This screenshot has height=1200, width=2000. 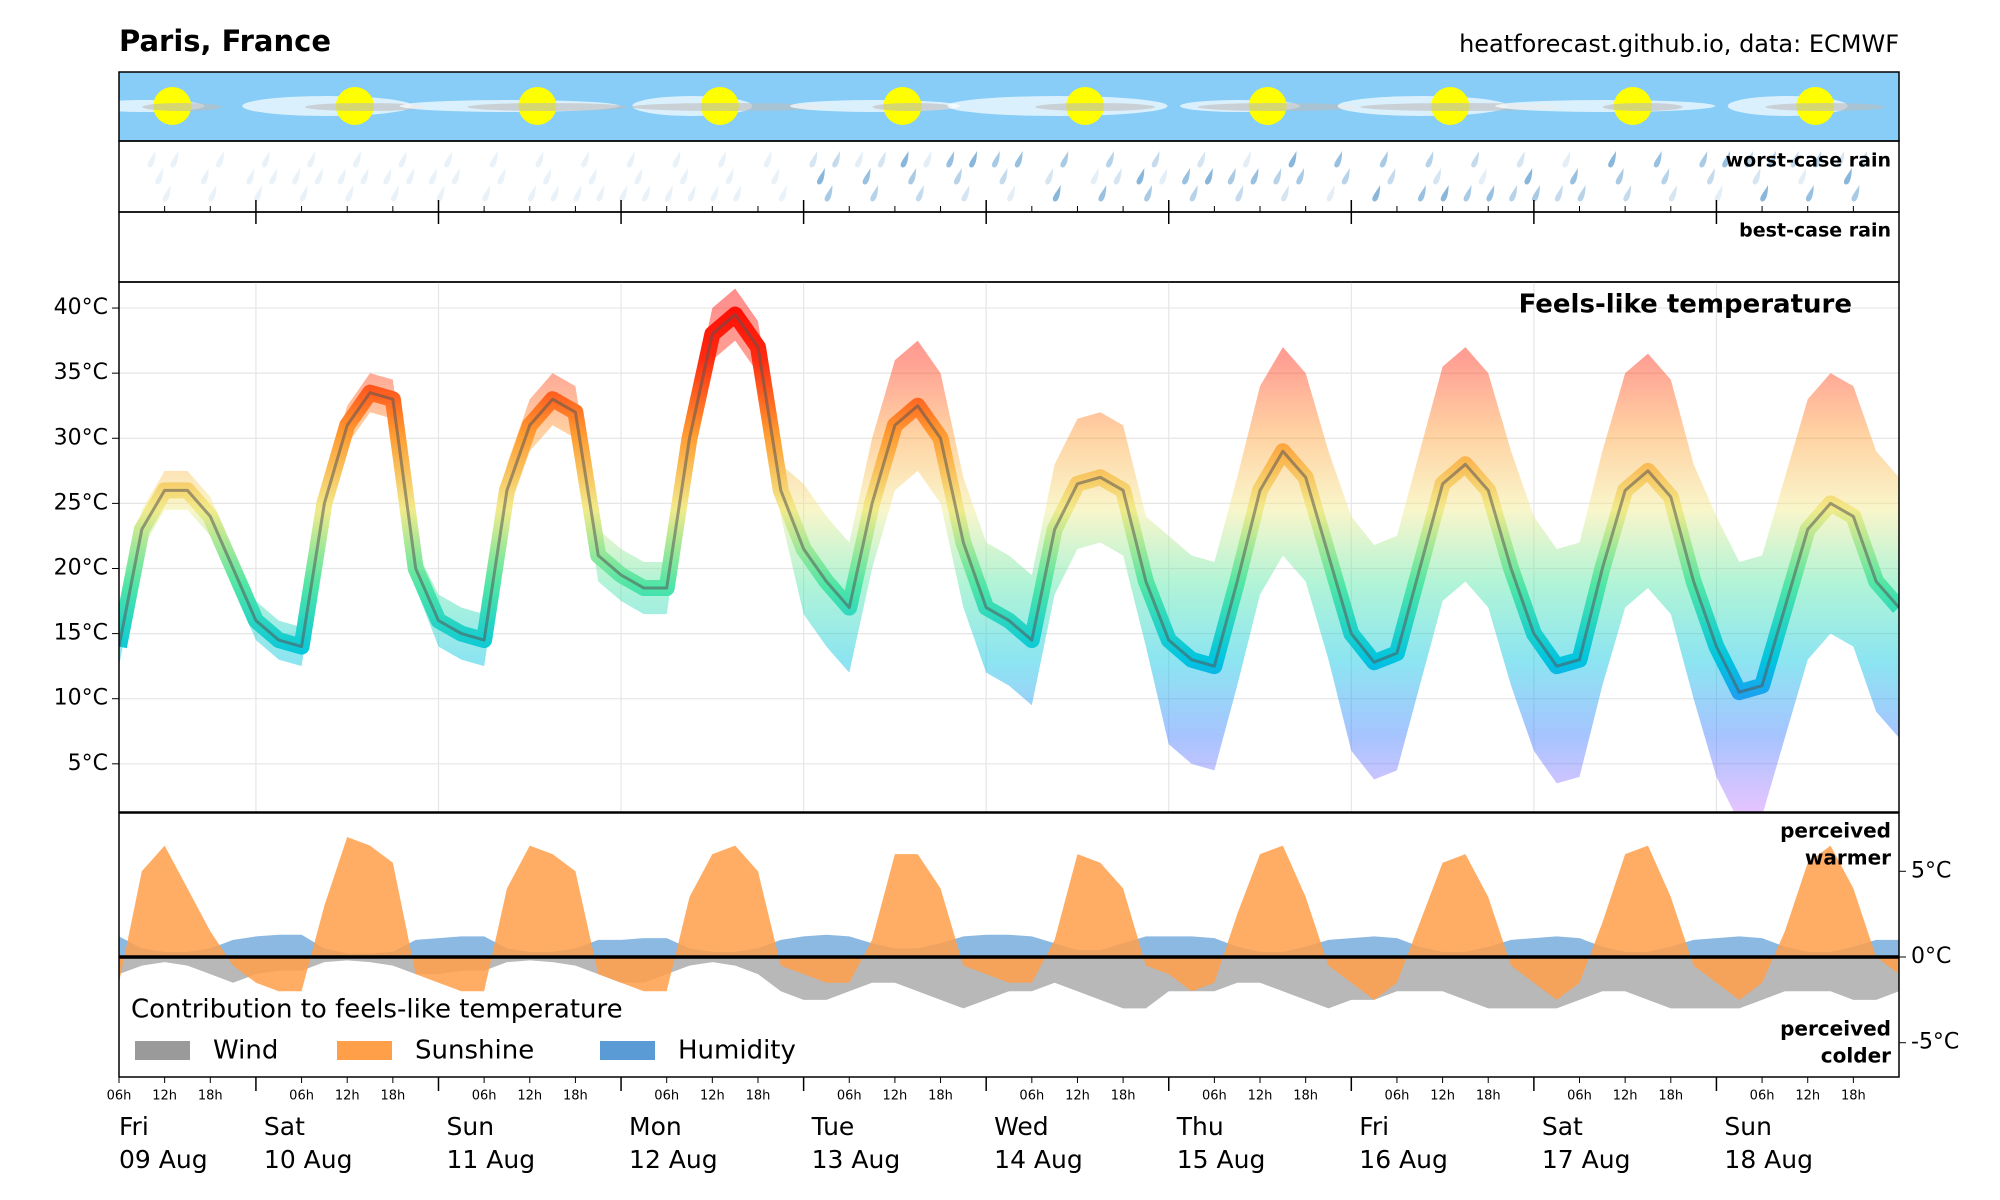 I want to click on legend-label: Wind, so click(x=245, y=1051).